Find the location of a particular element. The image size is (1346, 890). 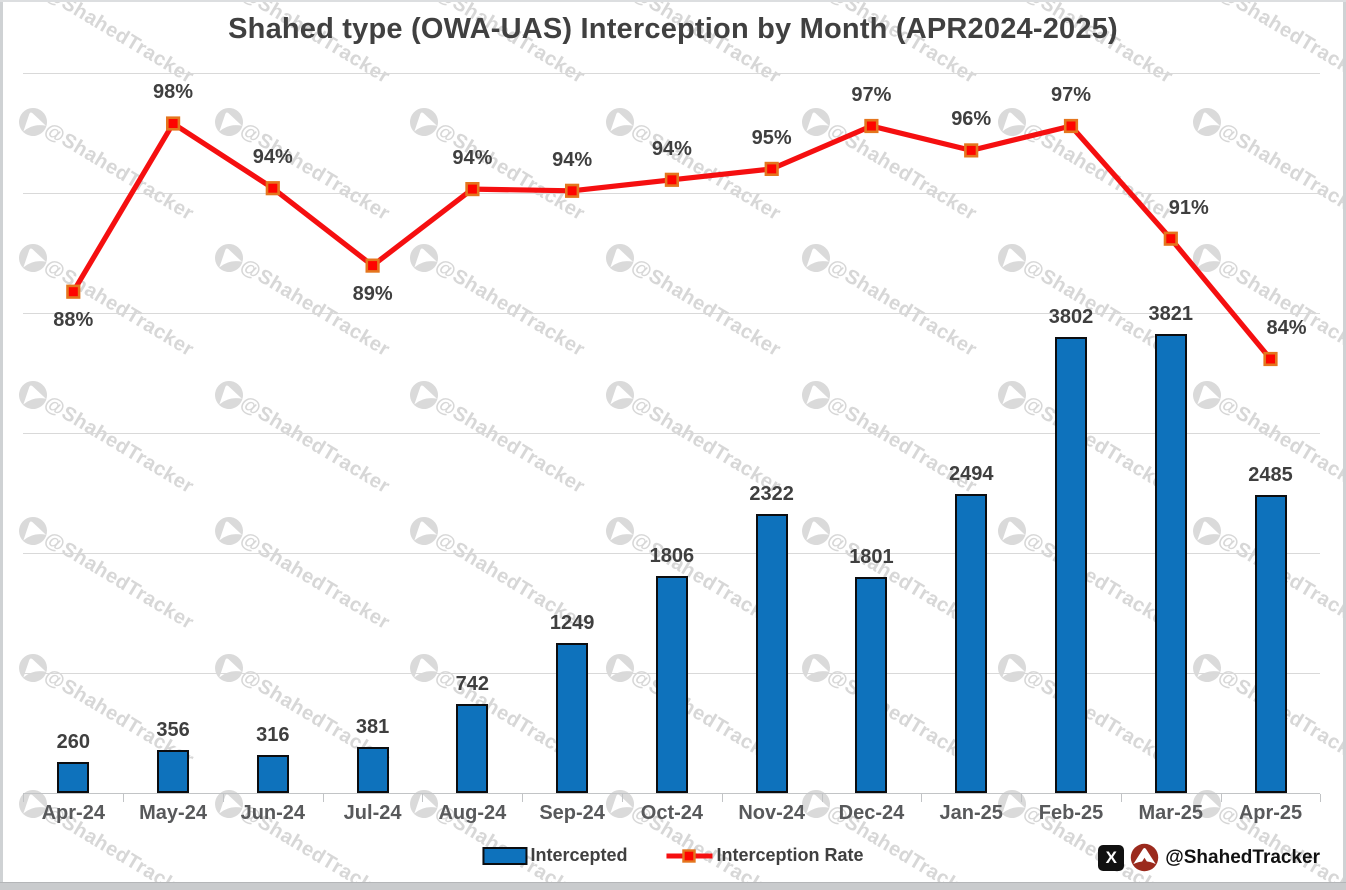

x-axis-label: Sep-24 is located at coordinates (572, 813).